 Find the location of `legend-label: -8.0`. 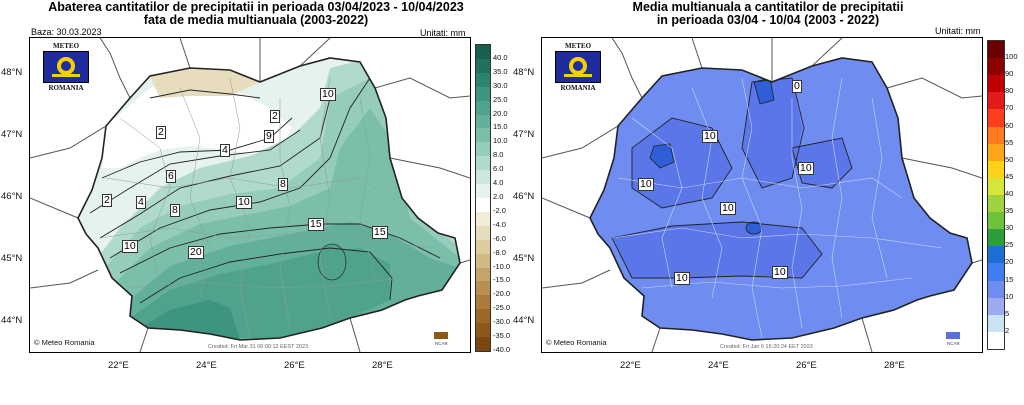

legend-label: -8.0 is located at coordinates (499, 252).